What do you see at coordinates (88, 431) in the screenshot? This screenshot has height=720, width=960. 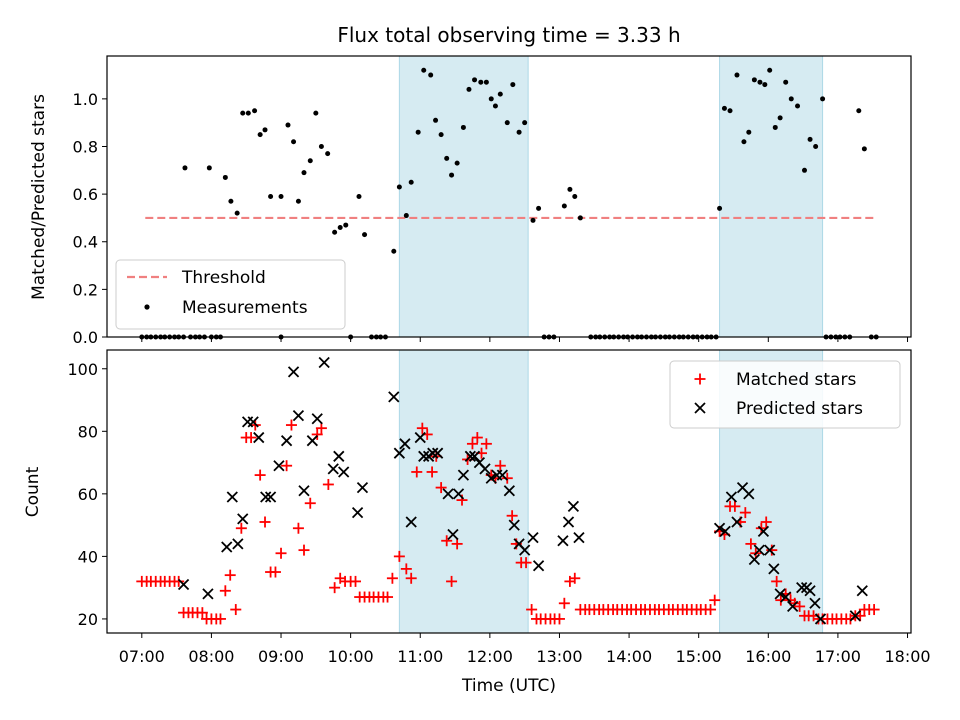 I see `bottom-y-tick-label: 80` at bounding box center [88, 431].